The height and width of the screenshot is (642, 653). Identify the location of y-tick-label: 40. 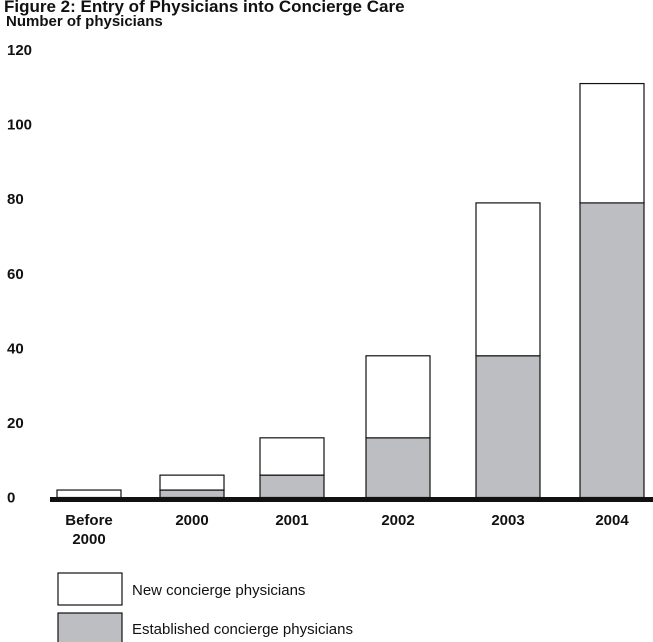
(15, 348).